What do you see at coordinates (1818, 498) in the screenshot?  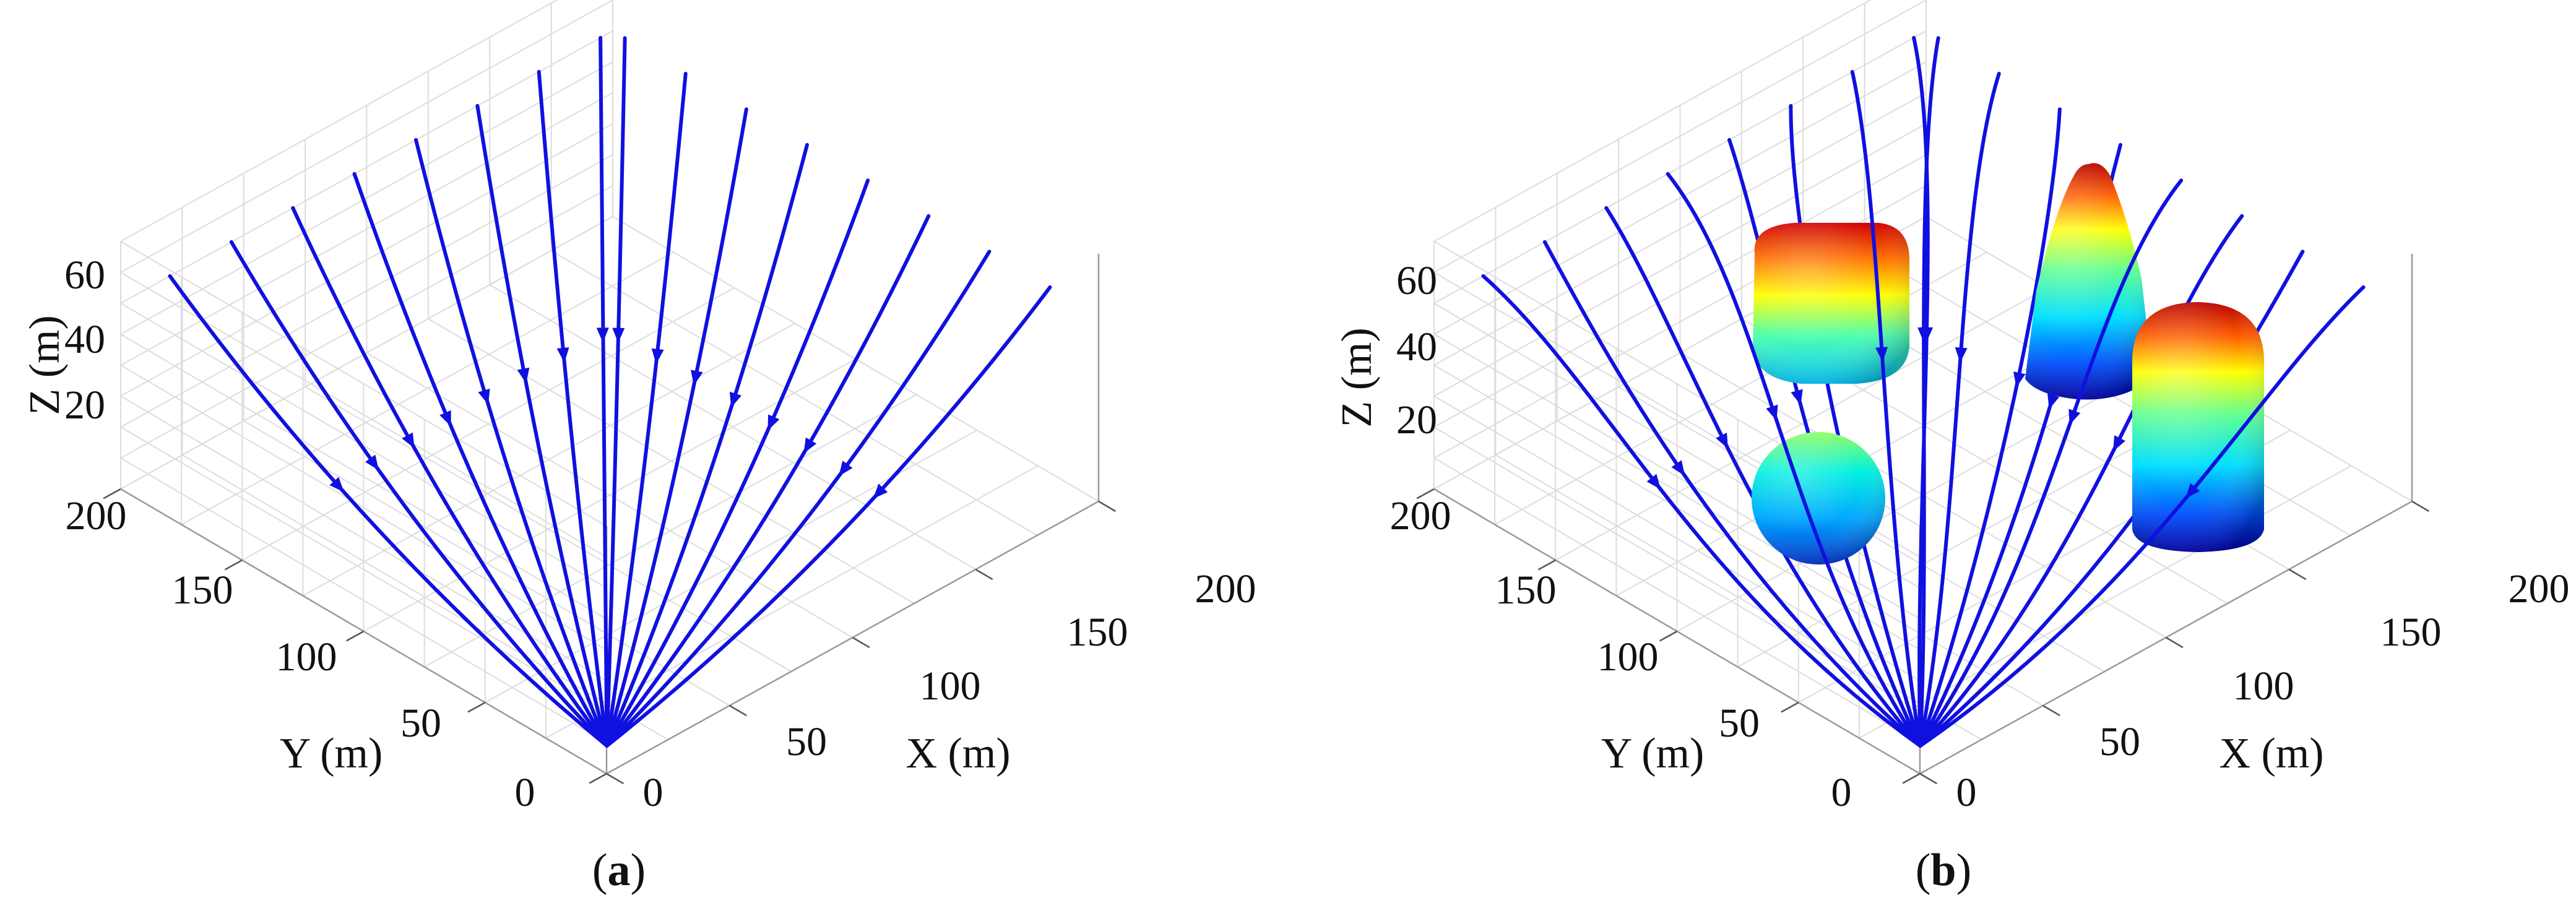 I see `obstacle-sphere` at bounding box center [1818, 498].